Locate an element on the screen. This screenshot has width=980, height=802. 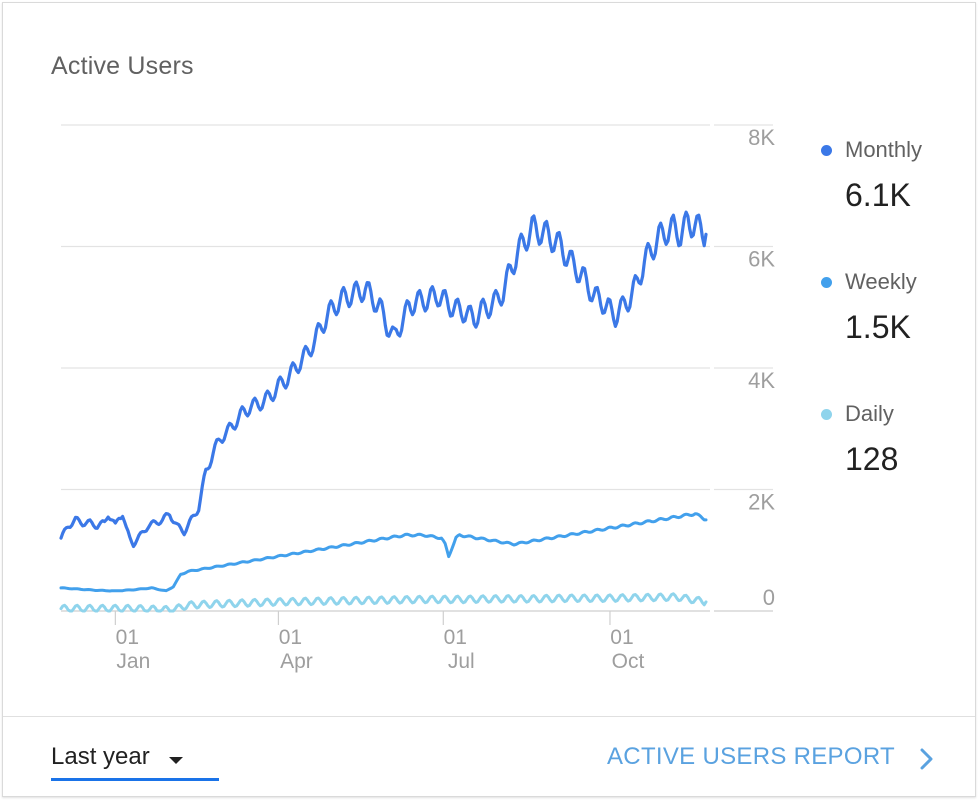
weekly-dot-icon is located at coordinates (826, 282).